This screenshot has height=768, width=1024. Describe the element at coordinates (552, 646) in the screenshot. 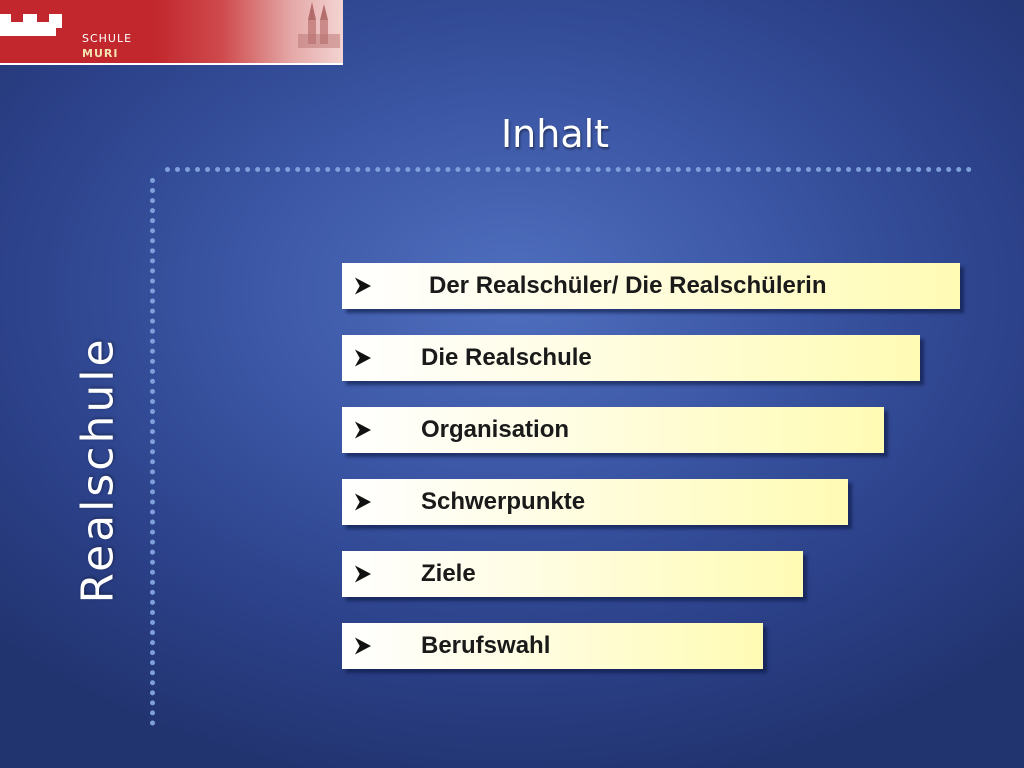

I see `list-item-berufswahl: Berufswahl` at that location.